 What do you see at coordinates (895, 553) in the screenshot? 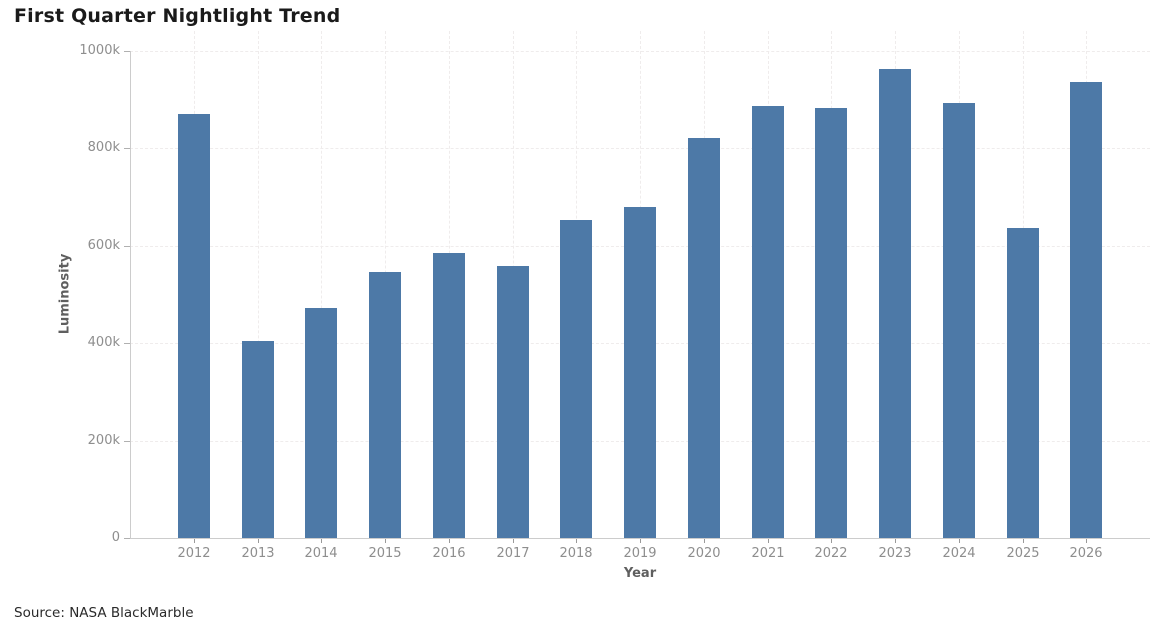
I see `x-tick-label: 2023` at bounding box center [895, 553].